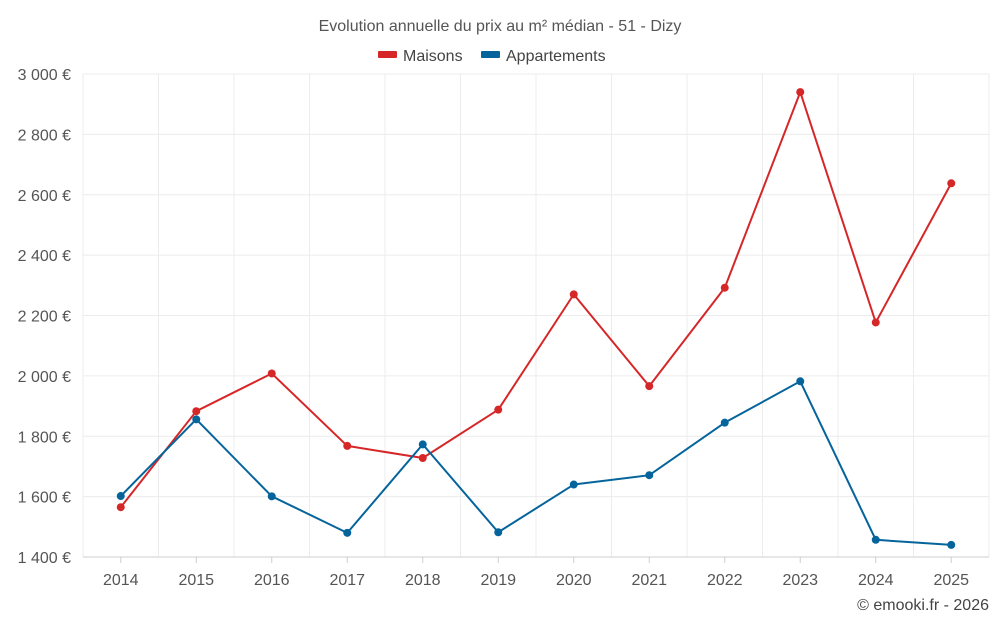 This screenshot has width=1000, height=625. What do you see at coordinates (574, 580) in the screenshot?
I see `x-tick-label: 2020` at bounding box center [574, 580].